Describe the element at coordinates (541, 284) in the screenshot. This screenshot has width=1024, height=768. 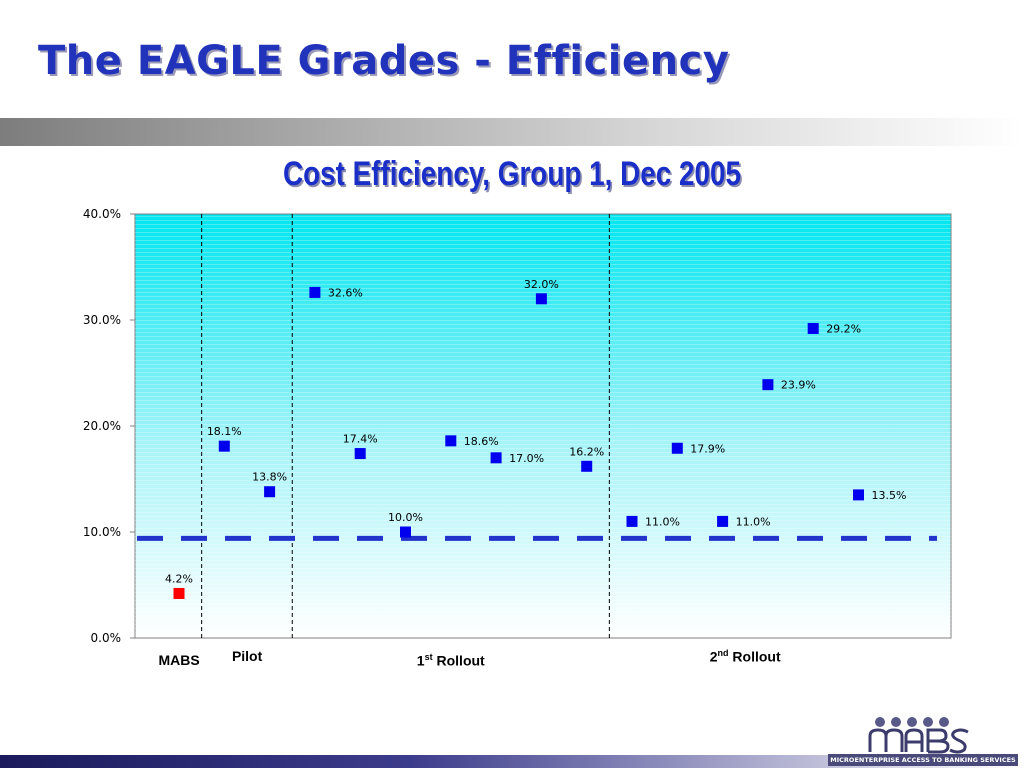
I see `data-label: 32.0%` at that location.